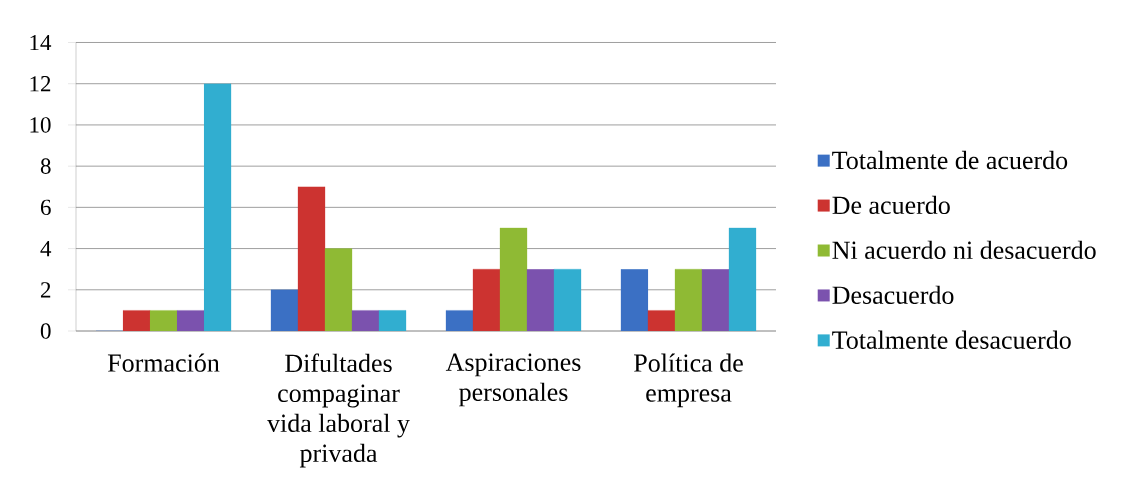 Image resolution: width=1121 pixels, height=477 pixels. I want to click on legend-label: De acuerdo, so click(891, 205).